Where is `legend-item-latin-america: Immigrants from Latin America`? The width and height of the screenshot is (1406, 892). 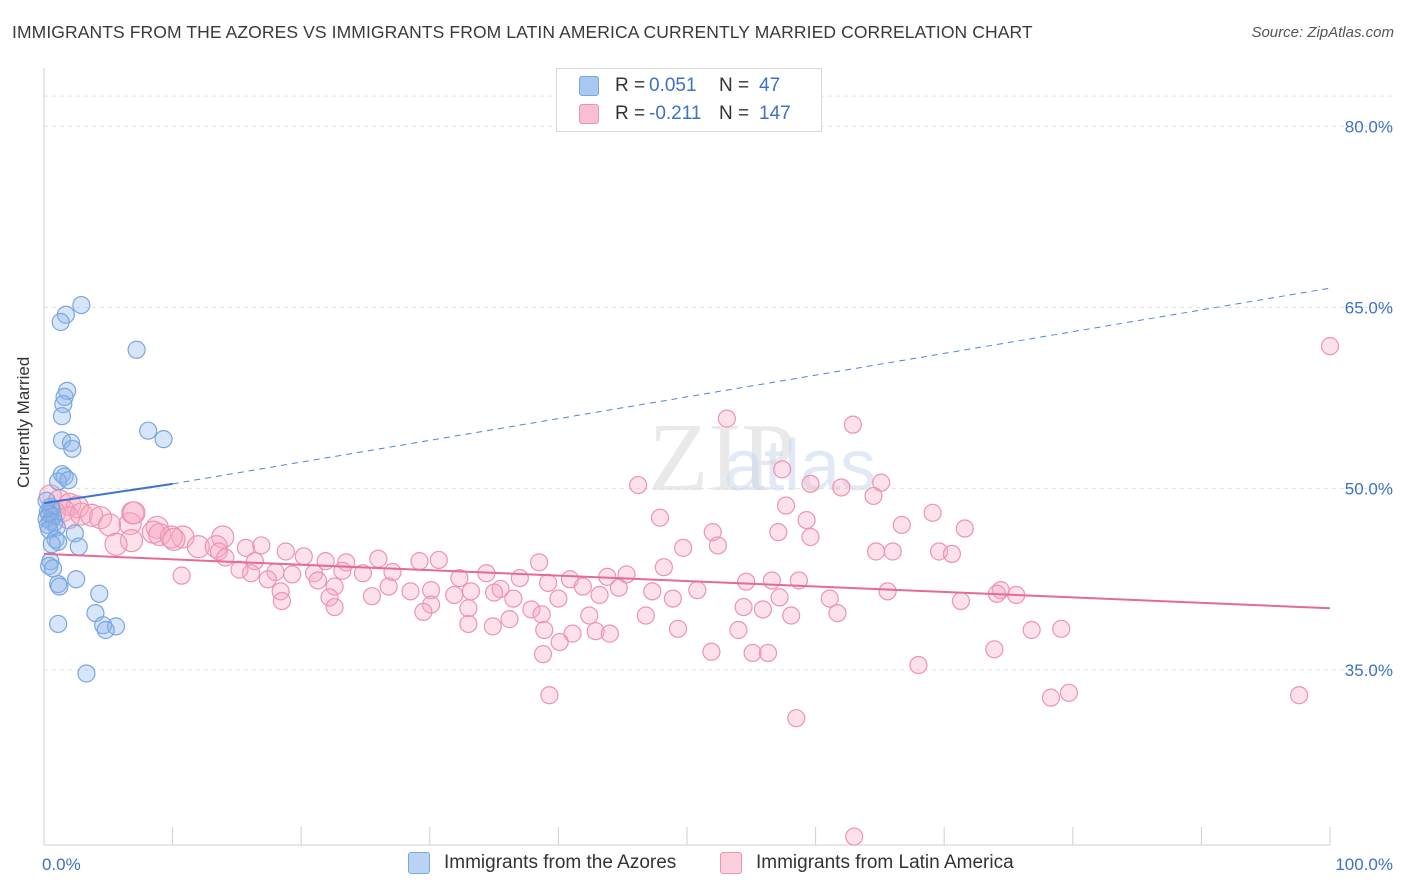
legend-item-latin-america: Immigrants from Latin America is located at coordinates (867, 863).